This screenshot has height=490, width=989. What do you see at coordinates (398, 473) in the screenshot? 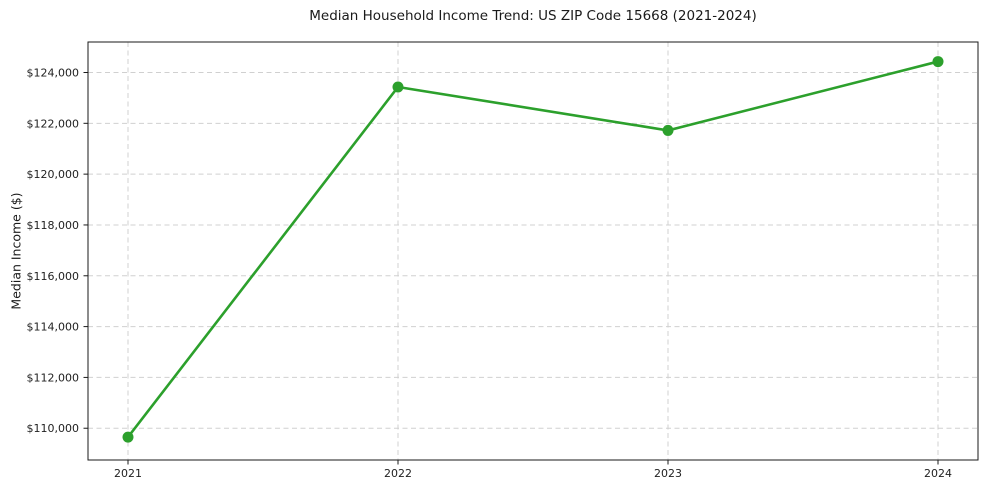
I see `x-tick-label: 2022` at bounding box center [398, 473].